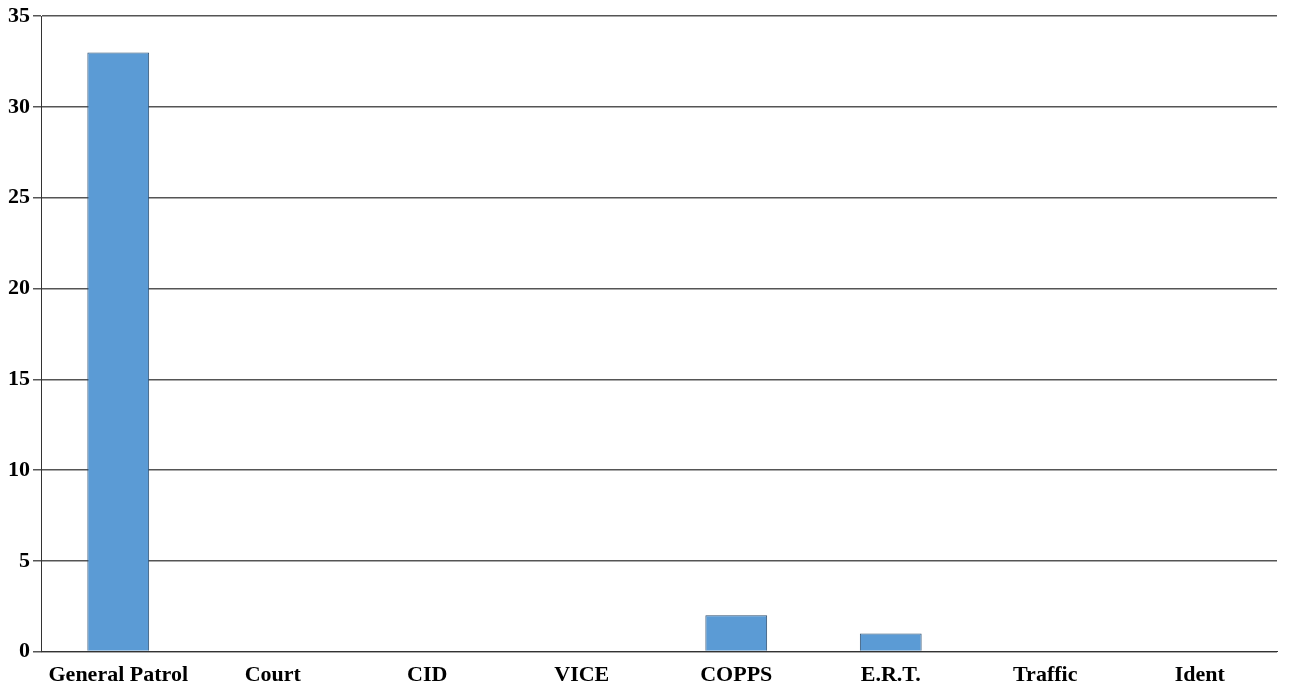  What do you see at coordinates (1200, 674) in the screenshot?
I see `x-tick-label: Ident` at bounding box center [1200, 674].